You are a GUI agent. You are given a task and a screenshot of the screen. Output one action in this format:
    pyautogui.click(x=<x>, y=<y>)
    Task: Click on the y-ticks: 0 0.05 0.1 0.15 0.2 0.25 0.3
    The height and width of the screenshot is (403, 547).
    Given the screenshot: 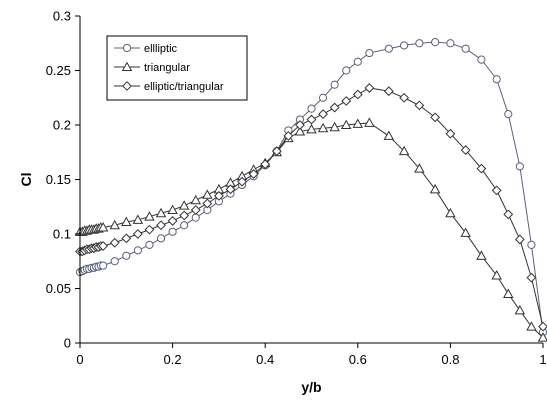 What is the action you would take?
    pyautogui.click(x=63, y=180)
    